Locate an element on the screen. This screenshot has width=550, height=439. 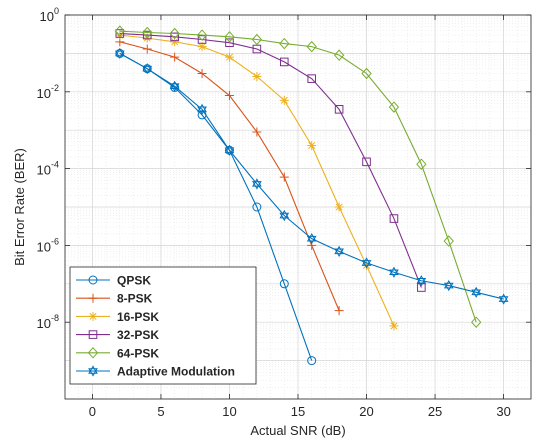
legend-box is located at coordinates (163, 325).